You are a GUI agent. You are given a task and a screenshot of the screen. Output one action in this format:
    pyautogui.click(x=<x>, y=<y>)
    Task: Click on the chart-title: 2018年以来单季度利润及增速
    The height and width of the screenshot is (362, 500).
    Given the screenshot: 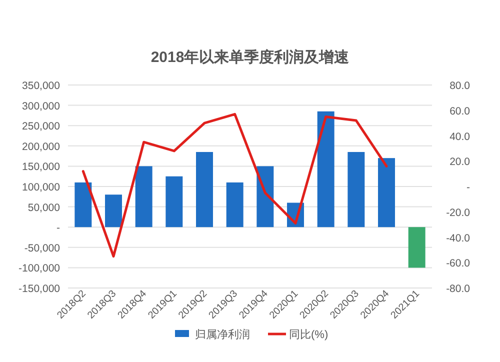 What is the action you would take?
    pyautogui.click(x=250, y=57)
    